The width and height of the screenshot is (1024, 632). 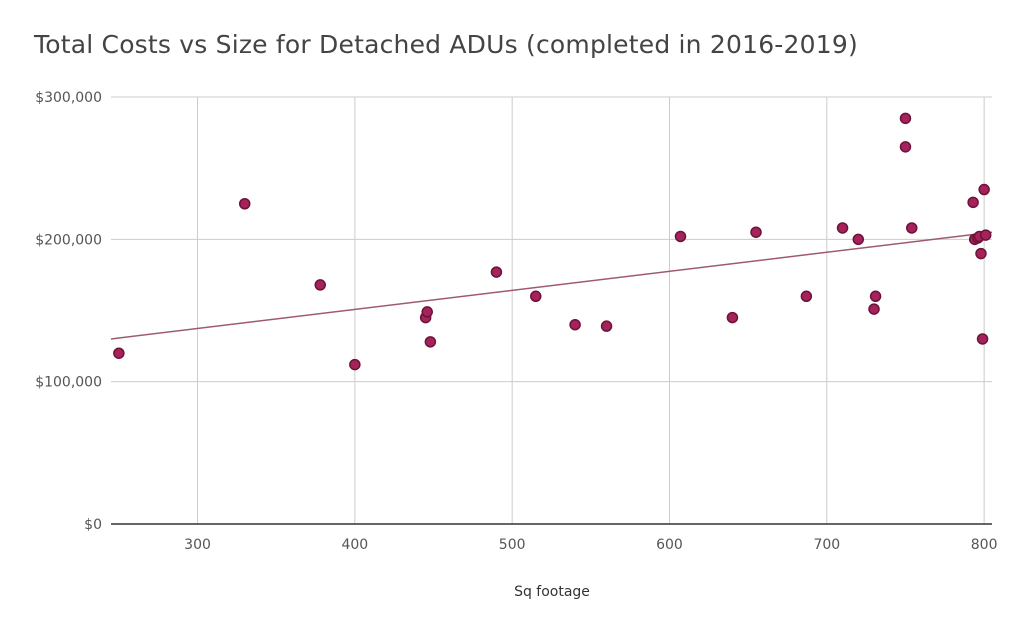 What do you see at coordinates (68, 383) in the screenshot?
I see `y-tick-label: $100,000` at bounding box center [68, 383].